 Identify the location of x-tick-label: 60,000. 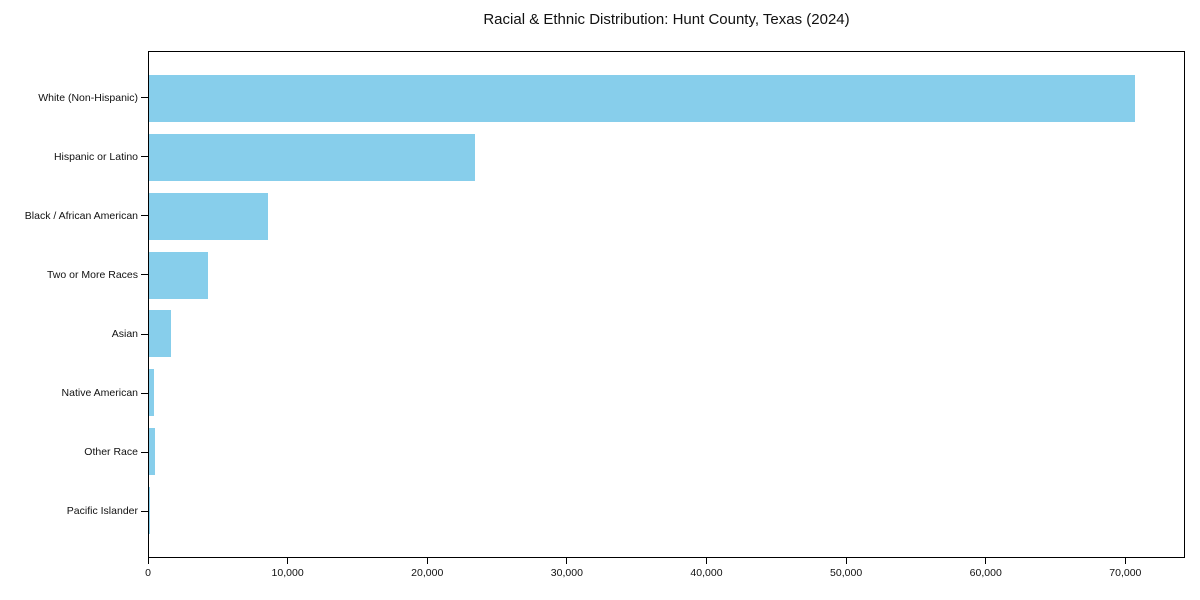
(985, 573).